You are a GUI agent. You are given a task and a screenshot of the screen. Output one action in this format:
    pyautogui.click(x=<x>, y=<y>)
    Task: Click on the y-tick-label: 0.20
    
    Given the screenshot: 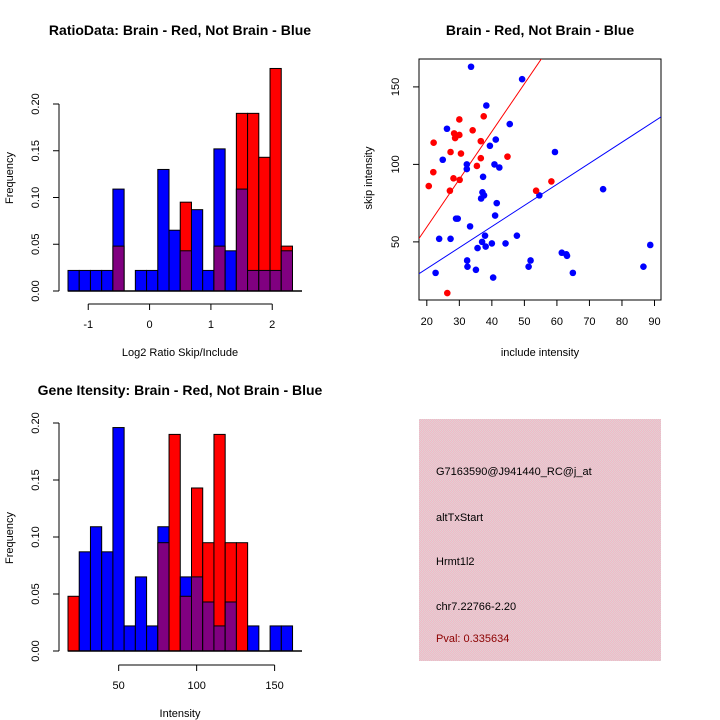 What is the action you would take?
    pyautogui.click(x=36, y=103)
    